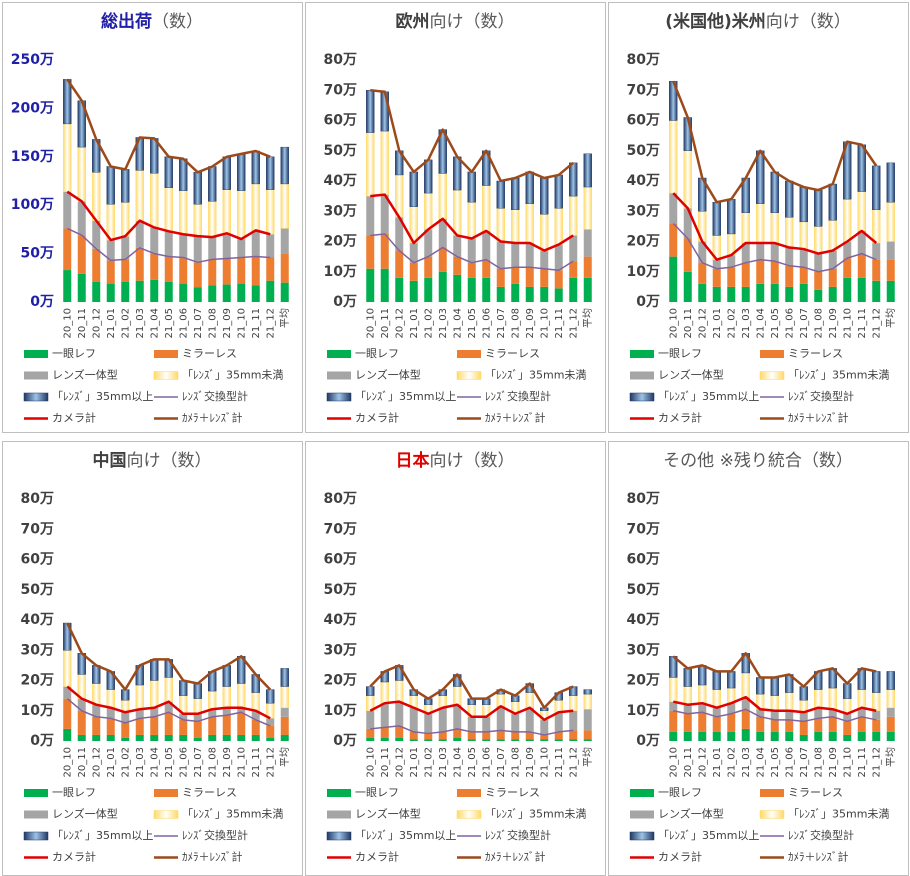 The width and height of the screenshot is (910, 876). I want to click on x-tick-label: 21_09, so click(227, 323).